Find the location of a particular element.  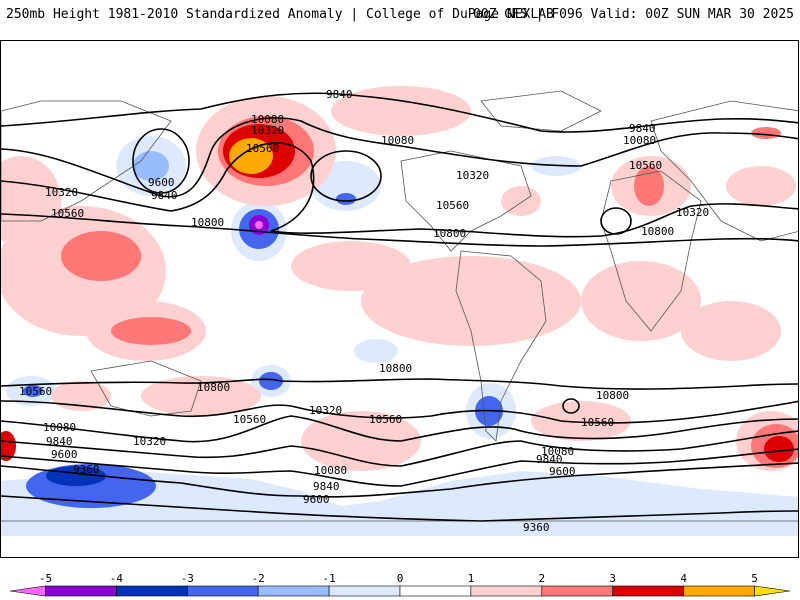

colorbar: -5 -4 -3 -2 -1 0 1 2 3 4 5 is located at coordinates (400, 584).